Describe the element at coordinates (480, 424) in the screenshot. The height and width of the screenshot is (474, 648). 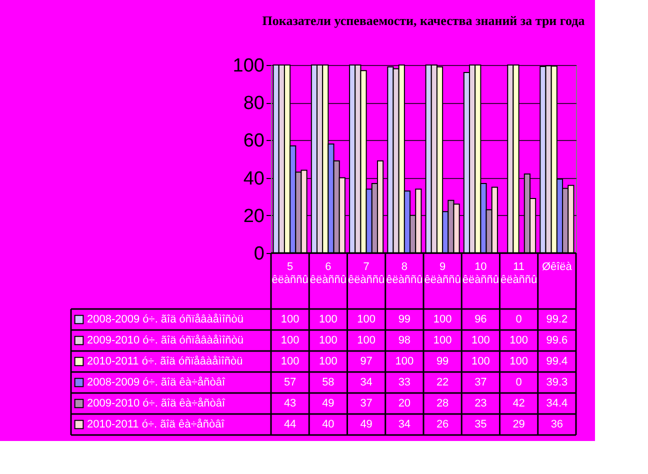
I see `data-label: 35` at that location.